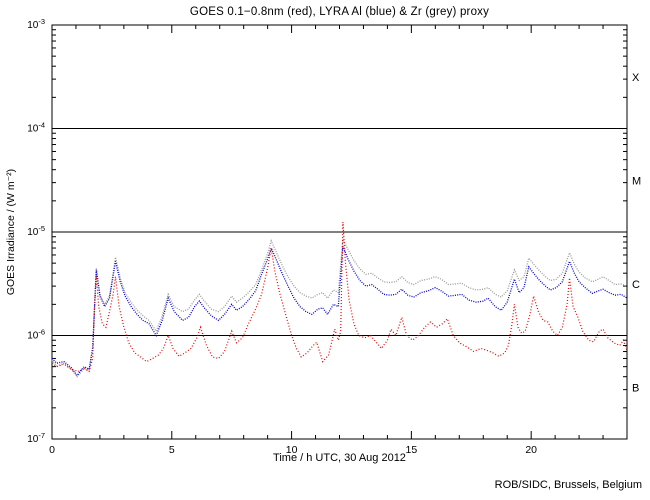 This screenshot has width=650, height=500. I want to click on y-tick-label: 10⁻⁴, so click(36, 128).